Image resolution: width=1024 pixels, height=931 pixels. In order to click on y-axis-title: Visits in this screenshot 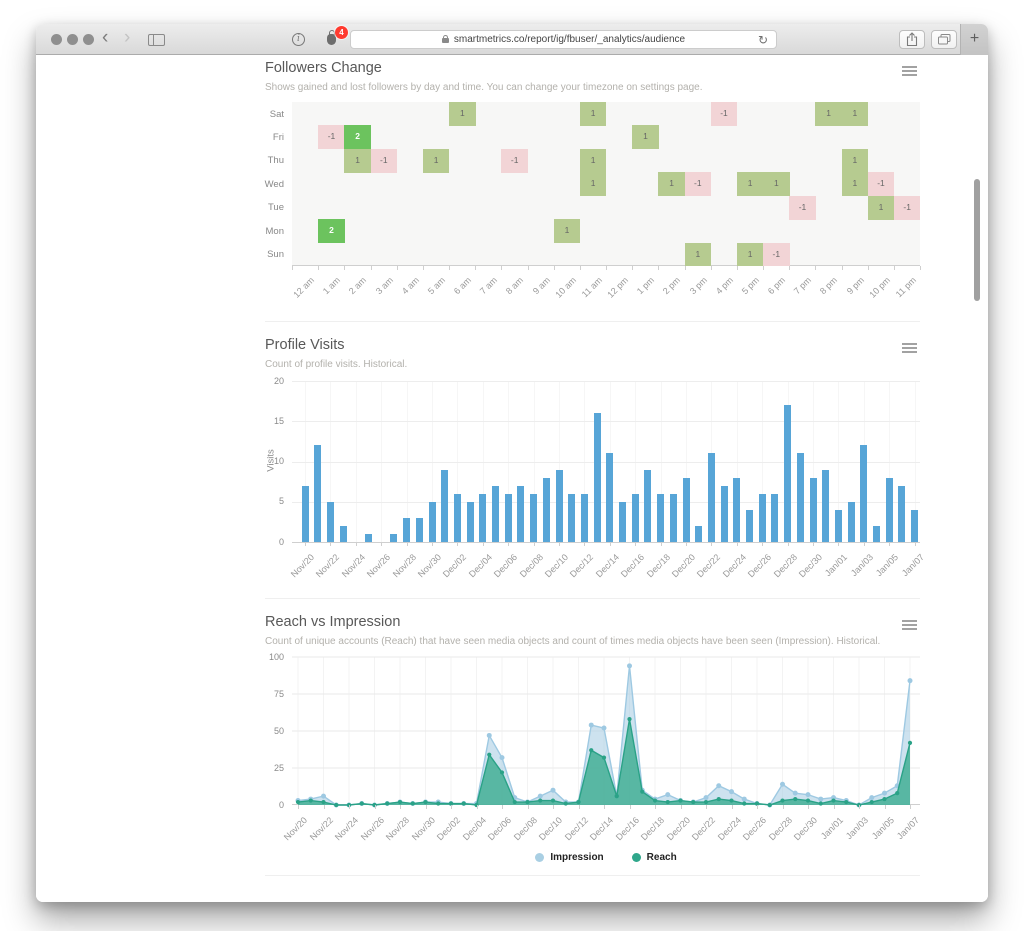, I will do `click(271, 460)`.